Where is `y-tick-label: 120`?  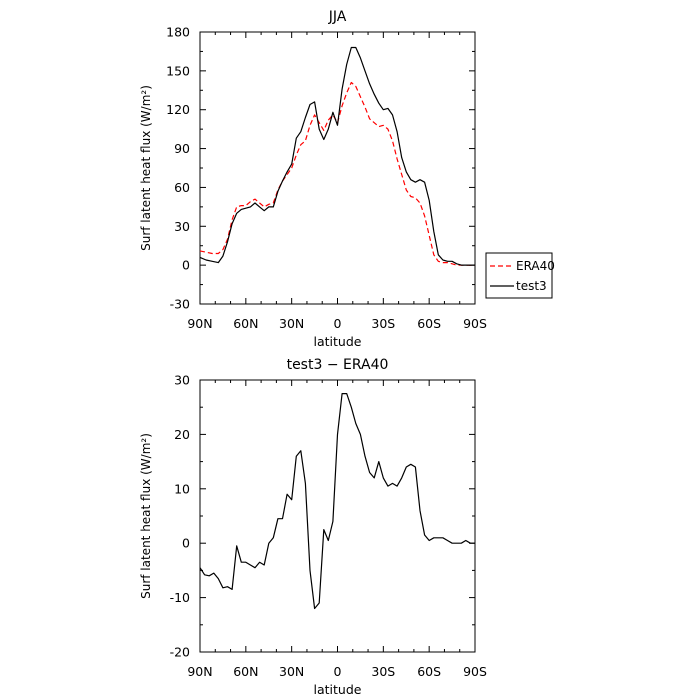 y-tick-label: 120 is located at coordinates (178, 109).